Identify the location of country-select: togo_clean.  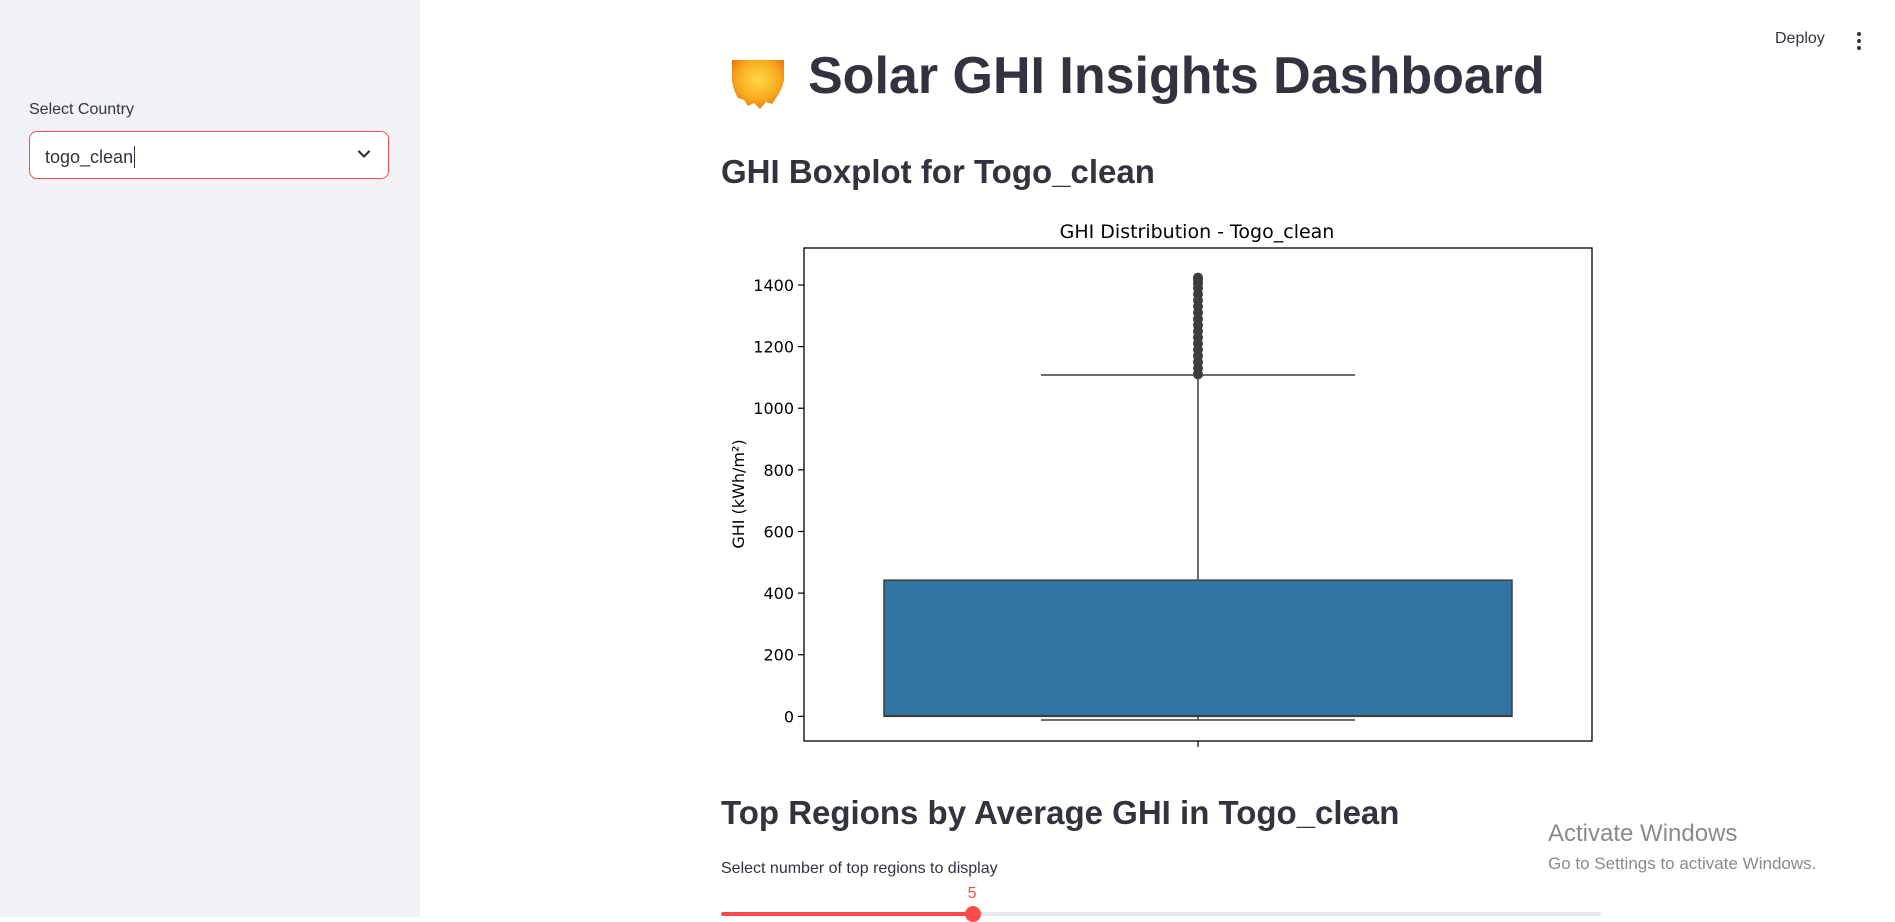
(209, 155).